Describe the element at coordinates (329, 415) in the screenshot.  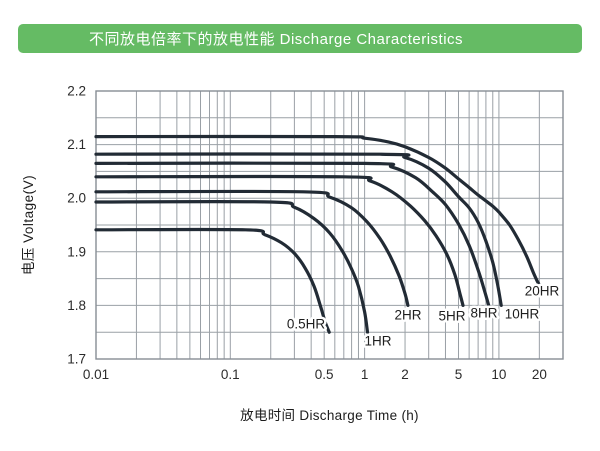
I see `x-axis-title: 放电时间 Discharge Time (h)` at that location.